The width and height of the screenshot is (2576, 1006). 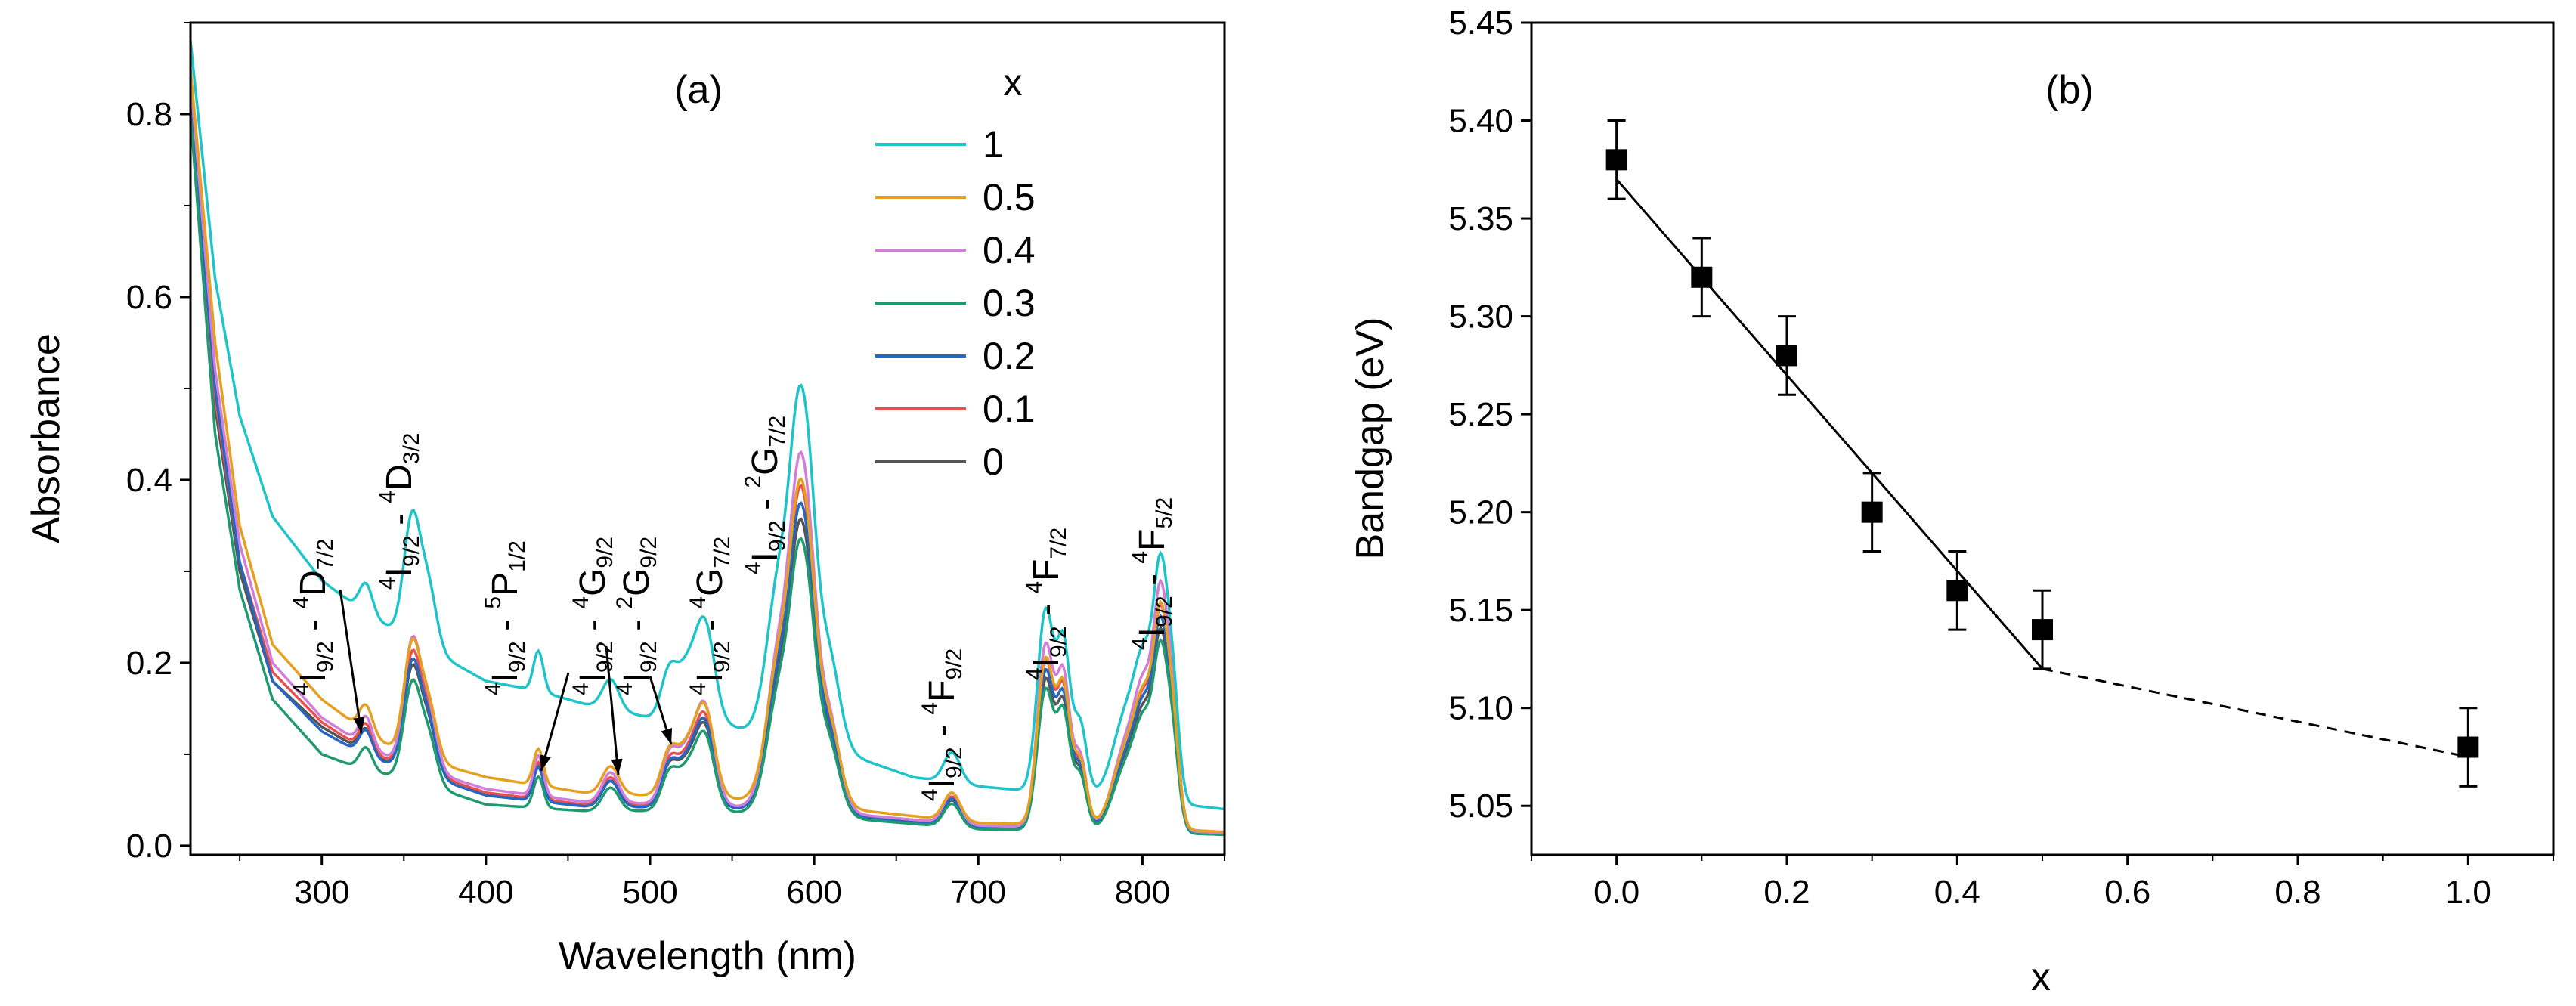 I want to click on x-axis-title: Wavelength (nm), so click(x=707, y=956).